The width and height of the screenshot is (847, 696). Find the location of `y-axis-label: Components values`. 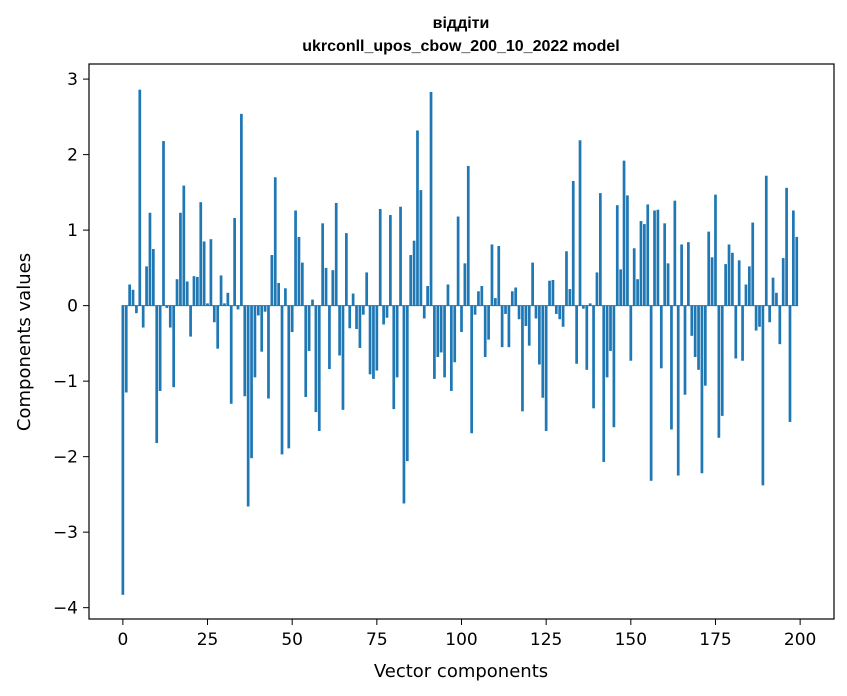

y-axis-label: Components values is located at coordinates (24, 342).